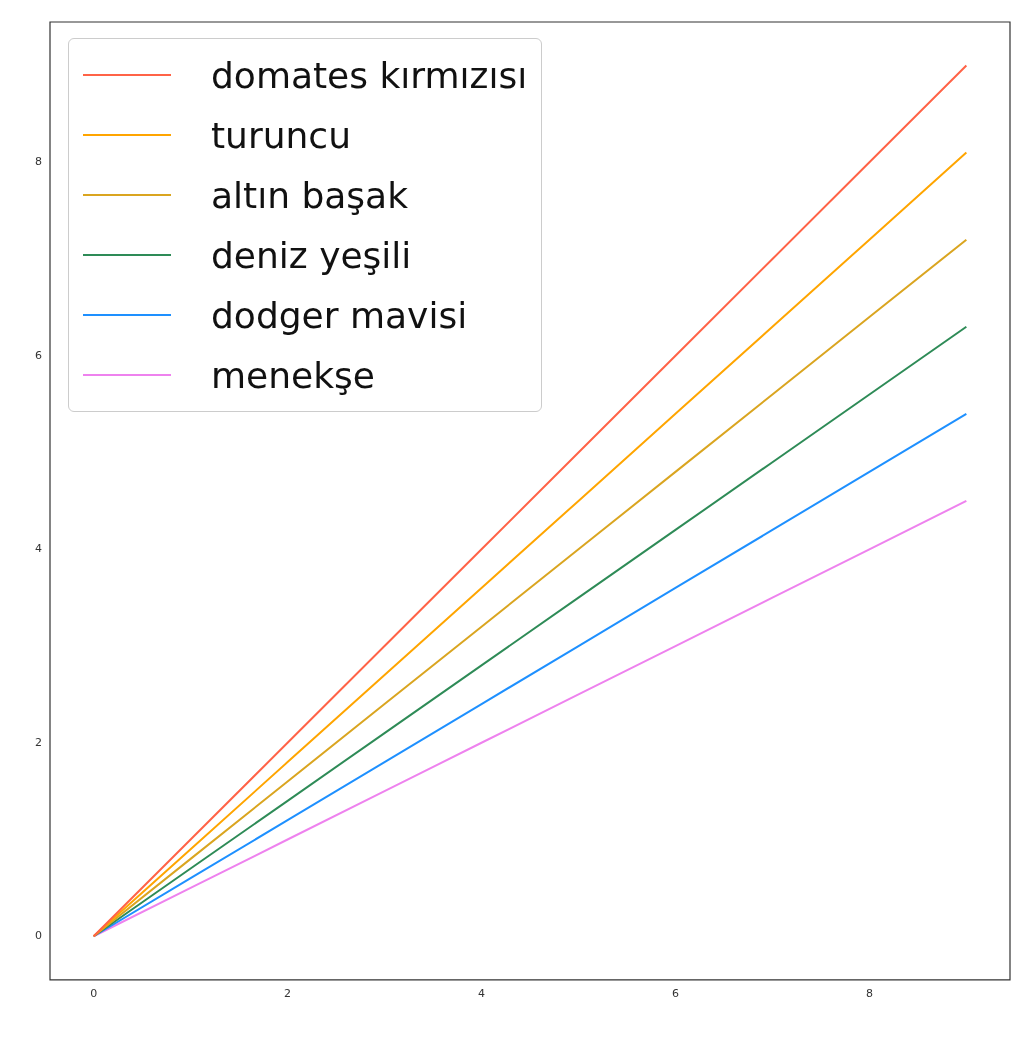 The height and width of the screenshot is (1040, 1024). I want to click on x-tick-label: 6, so click(675, 994).